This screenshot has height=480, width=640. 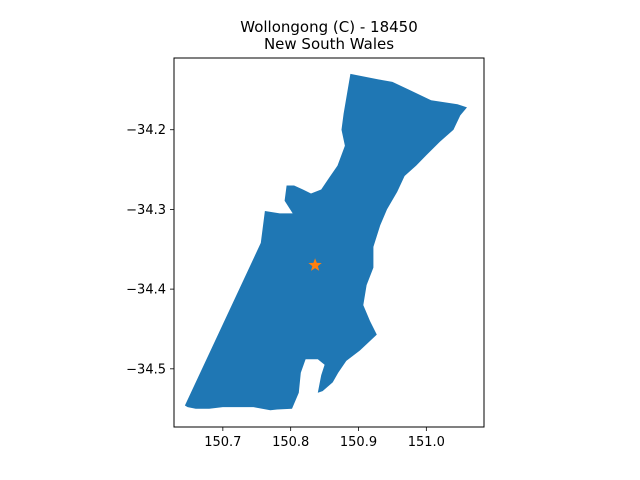 What do you see at coordinates (315, 264) in the screenshot?
I see `centroid-star-marker` at bounding box center [315, 264].